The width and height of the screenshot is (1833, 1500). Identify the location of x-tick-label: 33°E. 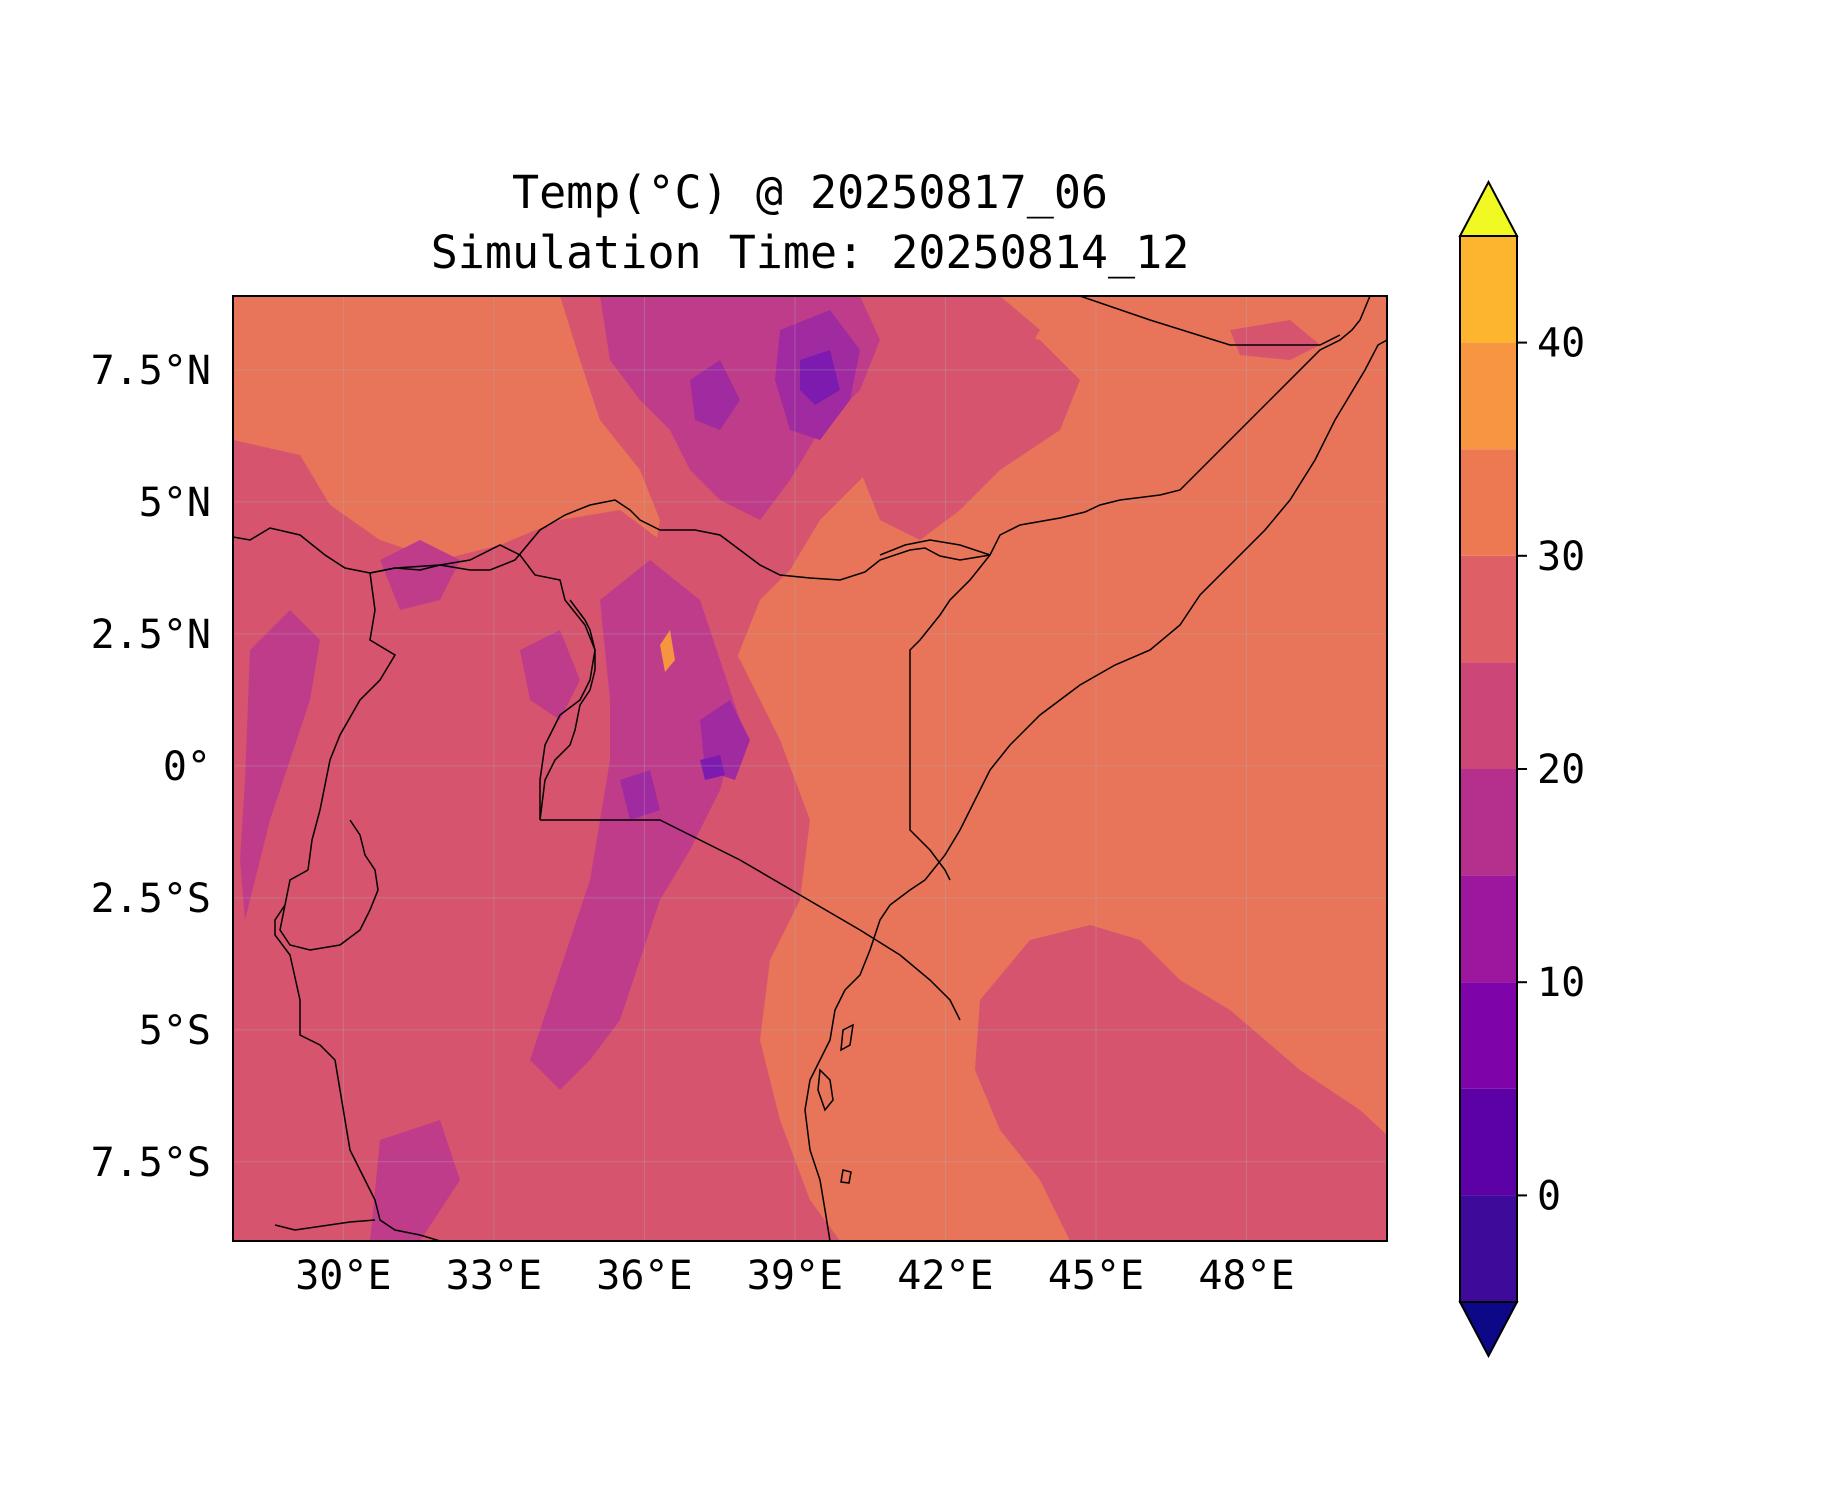
(494, 1276).